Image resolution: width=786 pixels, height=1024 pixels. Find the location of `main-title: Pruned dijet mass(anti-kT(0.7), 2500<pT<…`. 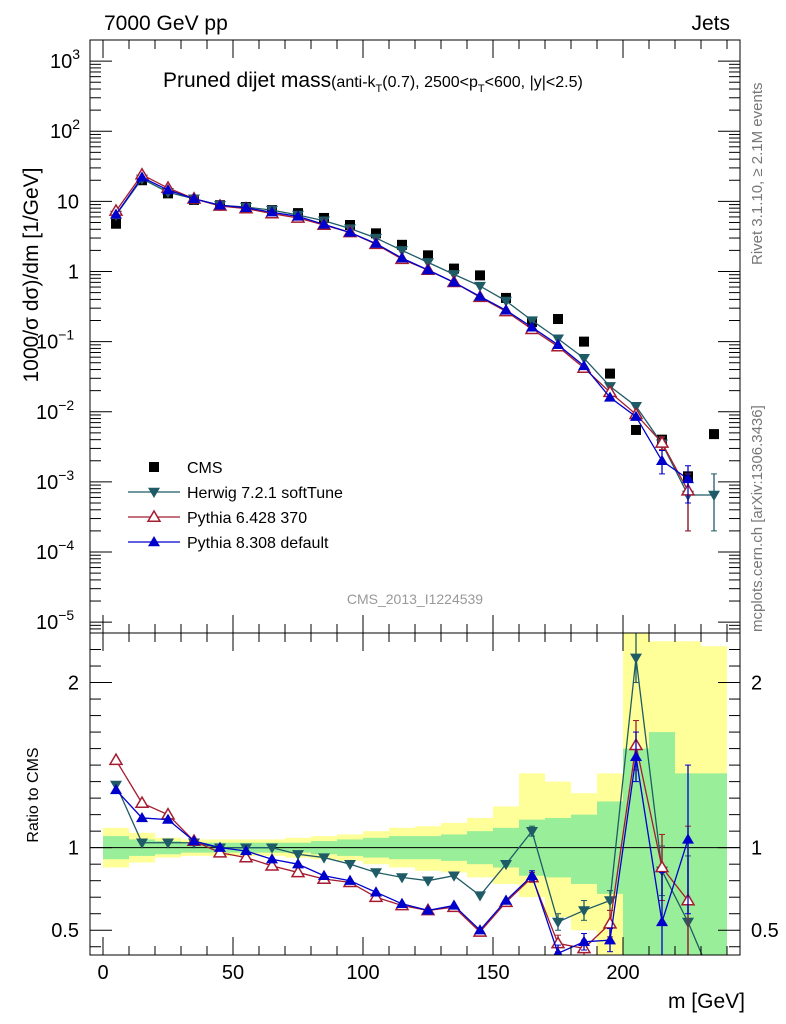

main-title: Pruned dijet mass(anti-kT(0.7), 2500<pT<… is located at coordinates (373, 82).